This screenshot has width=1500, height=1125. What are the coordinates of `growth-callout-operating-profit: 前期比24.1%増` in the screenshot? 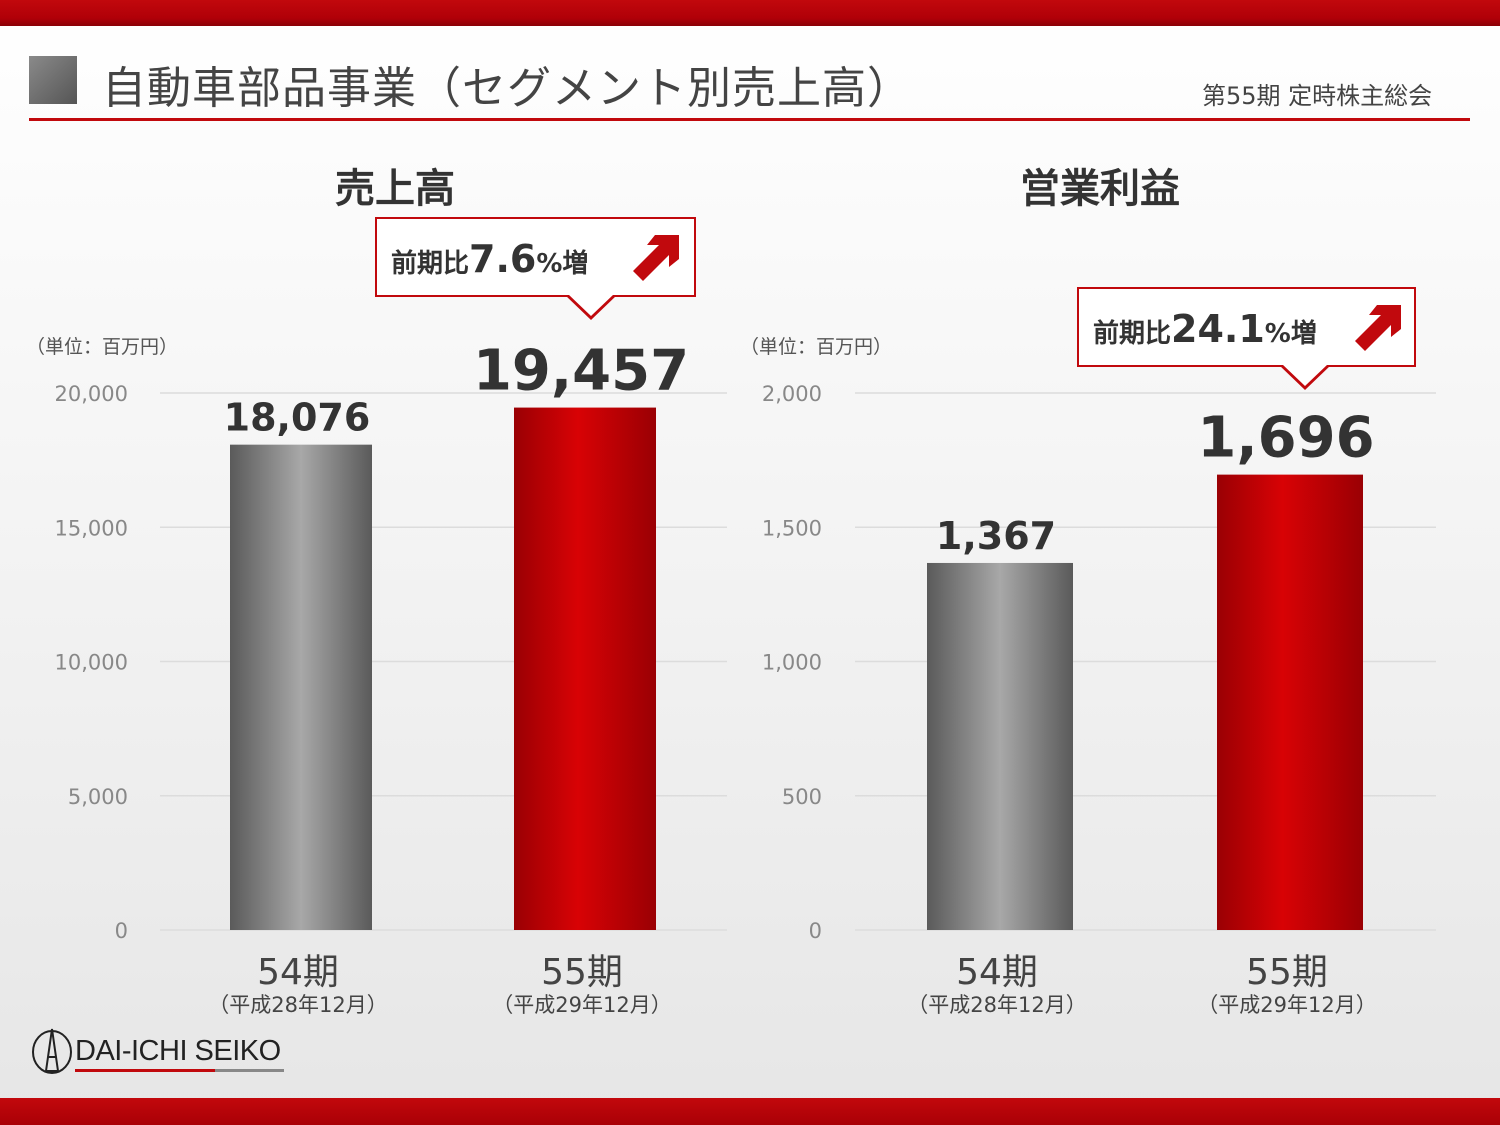 It's located at (1246, 338).